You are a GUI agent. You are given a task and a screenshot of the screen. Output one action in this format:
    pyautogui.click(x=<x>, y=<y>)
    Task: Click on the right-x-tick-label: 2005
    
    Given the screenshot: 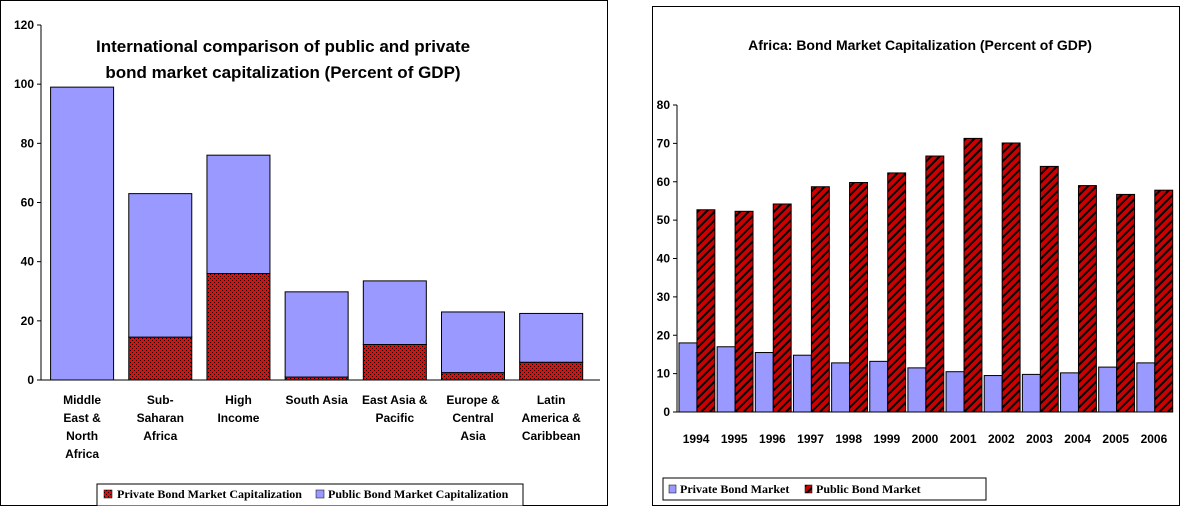 What is the action you would take?
    pyautogui.click(x=1115, y=439)
    